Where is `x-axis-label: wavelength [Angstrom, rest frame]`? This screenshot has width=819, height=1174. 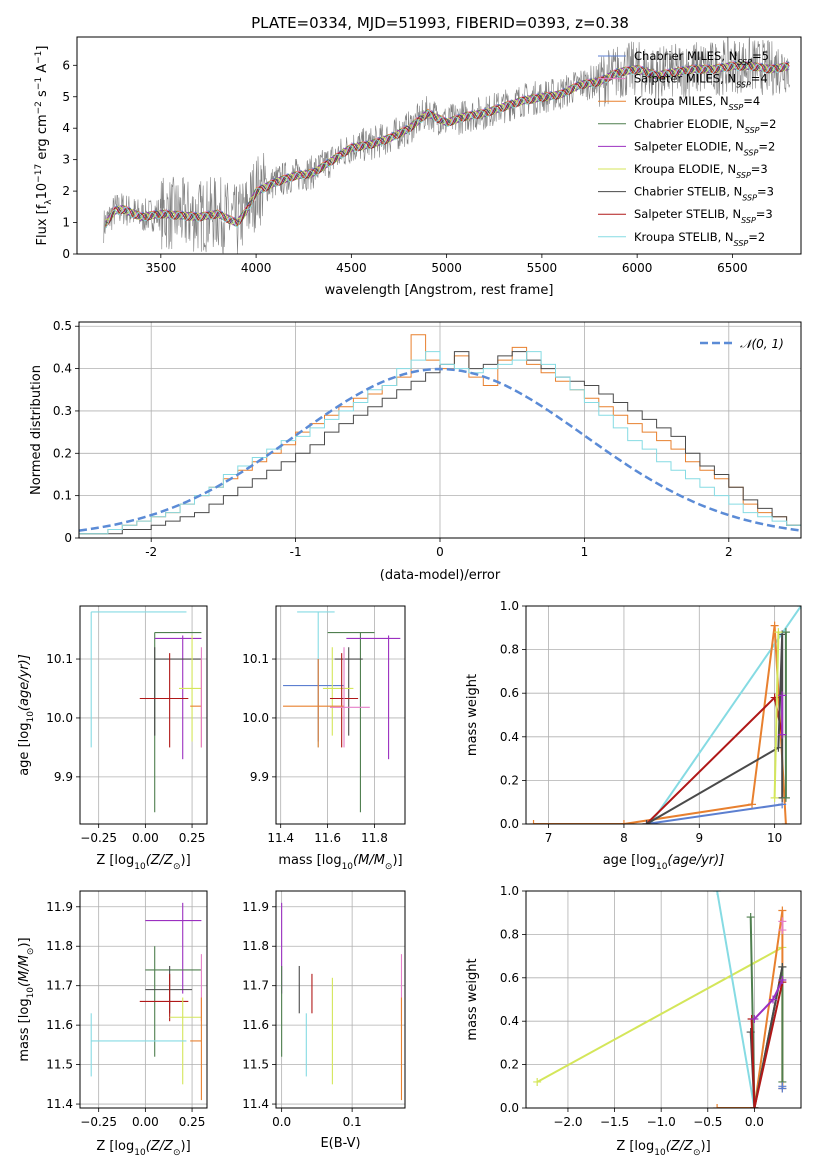
x-axis-label: wavelength [Angstrom, rest frame] is located at coordinates (439, 290).